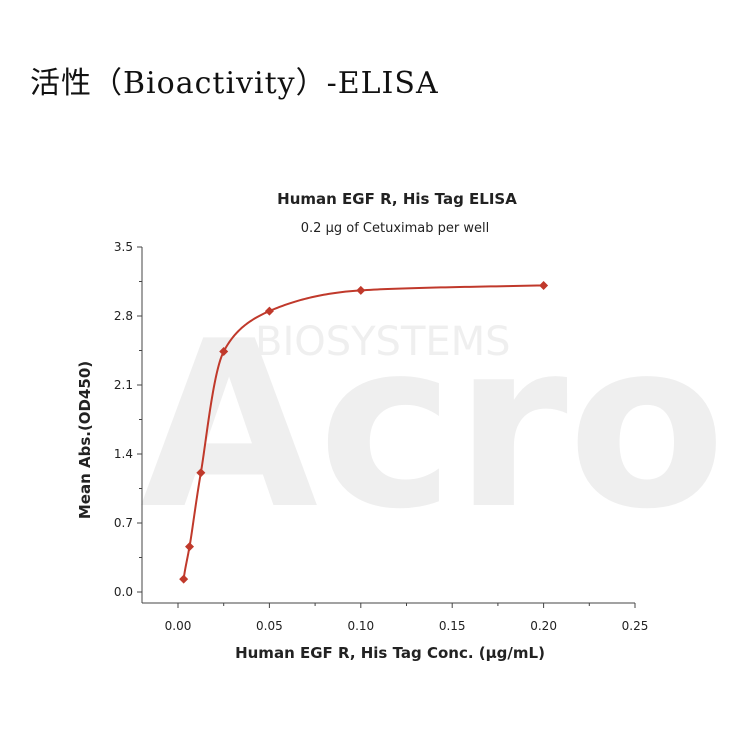  I want to click on x-tick-label: 0.10, so click(360, 626).